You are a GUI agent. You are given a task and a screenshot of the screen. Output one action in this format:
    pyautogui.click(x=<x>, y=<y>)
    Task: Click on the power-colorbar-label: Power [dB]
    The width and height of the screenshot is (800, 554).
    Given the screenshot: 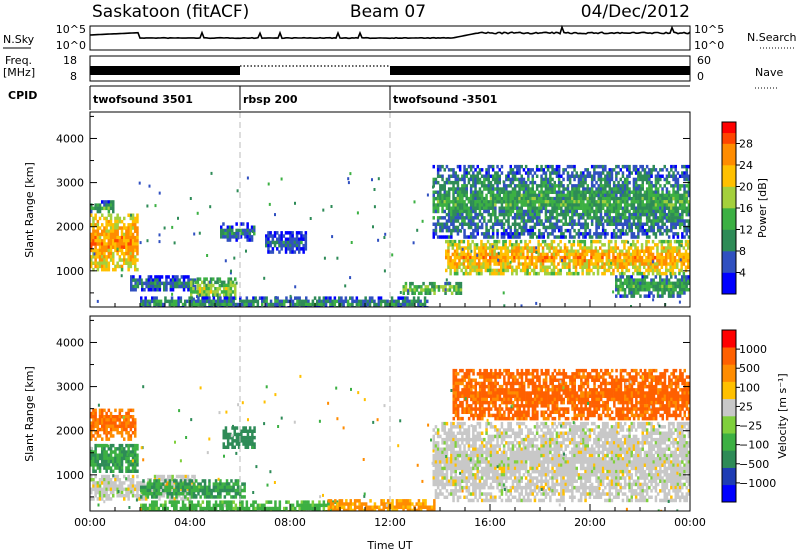 What is the action you would take?
    pyautogui.click(x=762, y=208)
    